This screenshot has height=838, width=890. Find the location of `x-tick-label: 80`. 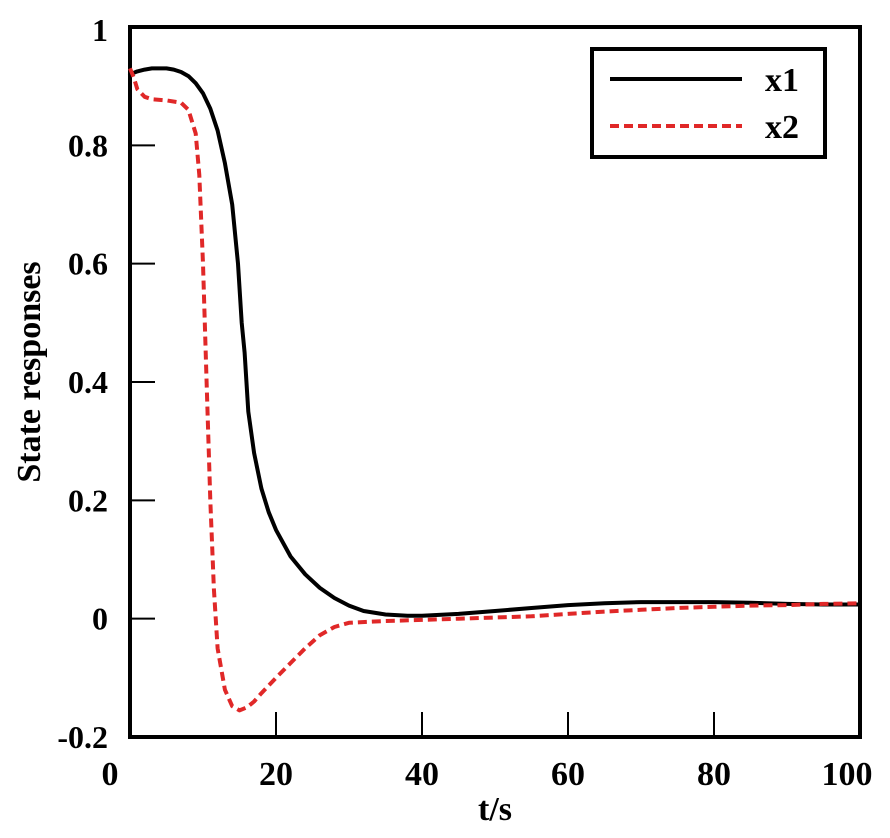

x-tick-label: 80 is located at coordinates (714, 774).